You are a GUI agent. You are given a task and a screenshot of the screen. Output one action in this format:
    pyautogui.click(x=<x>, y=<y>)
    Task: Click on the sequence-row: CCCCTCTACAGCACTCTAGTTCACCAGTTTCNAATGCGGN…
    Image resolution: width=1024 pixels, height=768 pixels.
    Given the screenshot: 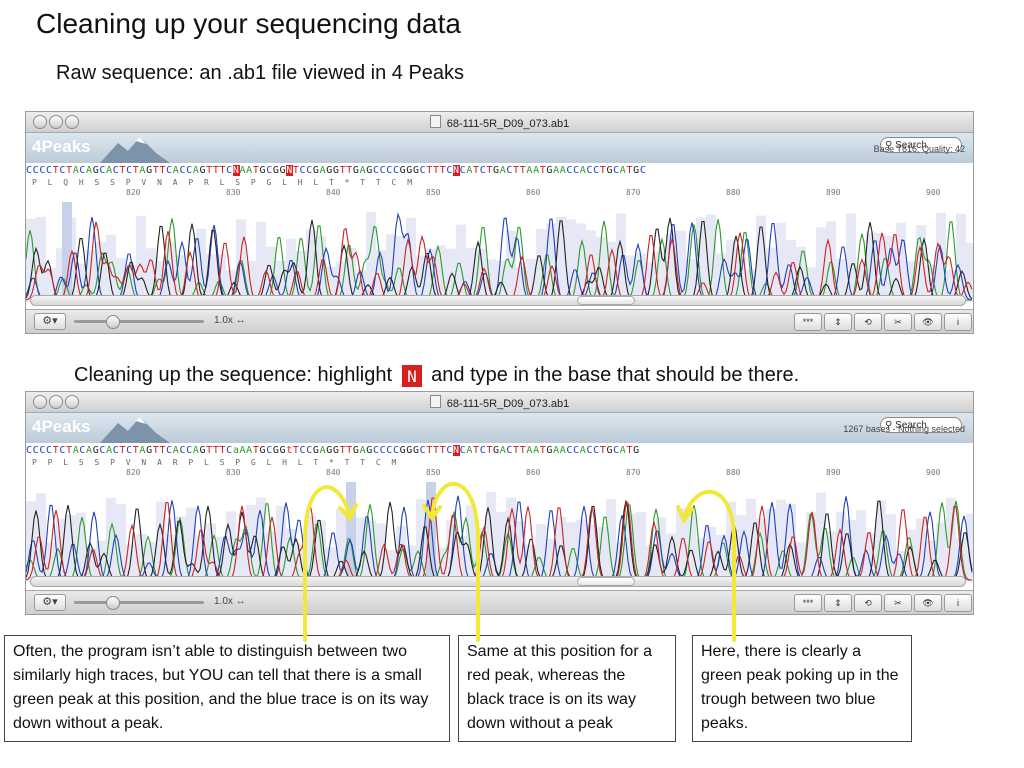 What is the action you would take?
    pyautogui.click(x=499, y=171)
    